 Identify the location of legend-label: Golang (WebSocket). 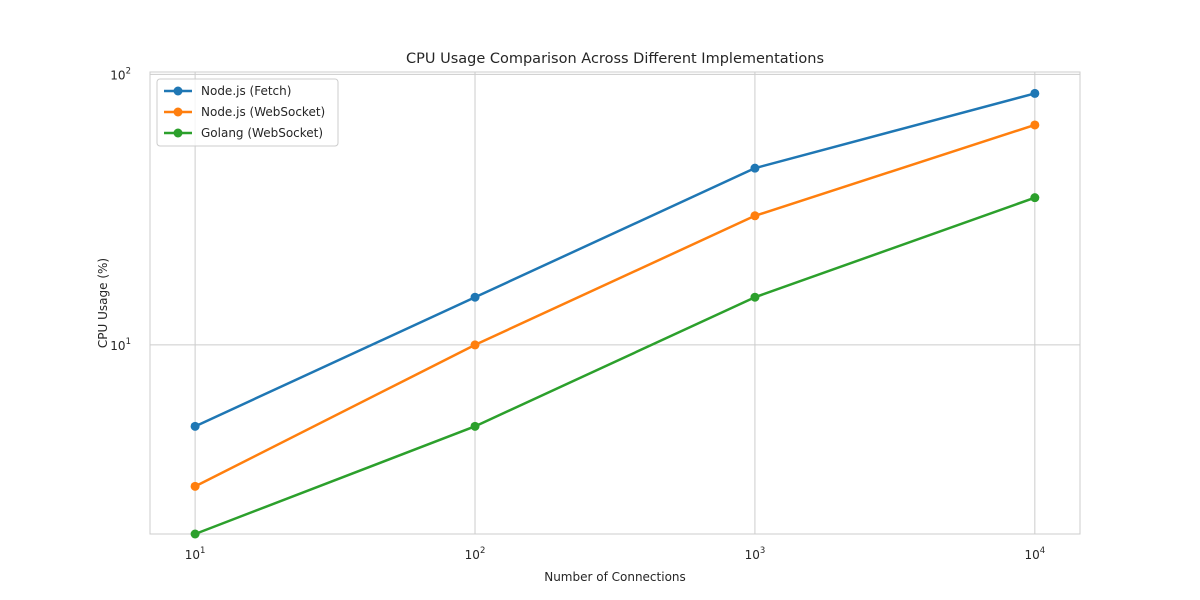
(262, 133).